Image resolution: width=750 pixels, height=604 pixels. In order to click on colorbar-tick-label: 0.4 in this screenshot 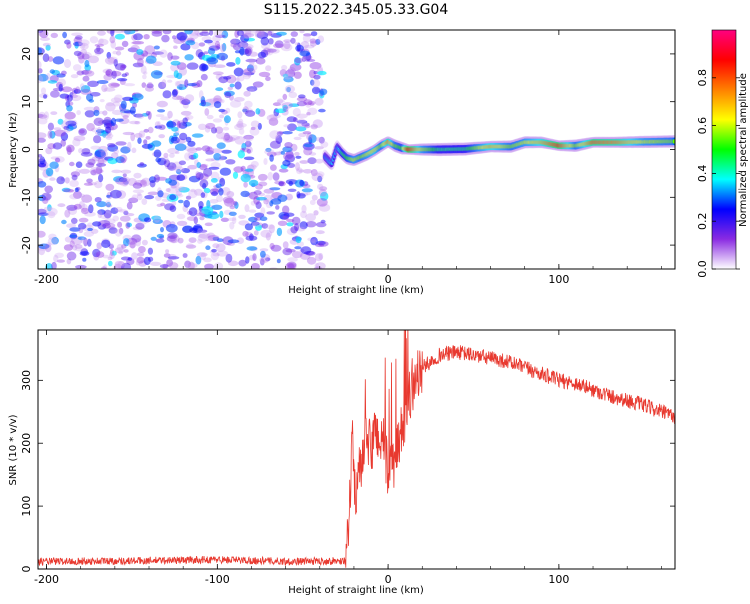, I will do `click(702, 174)`.